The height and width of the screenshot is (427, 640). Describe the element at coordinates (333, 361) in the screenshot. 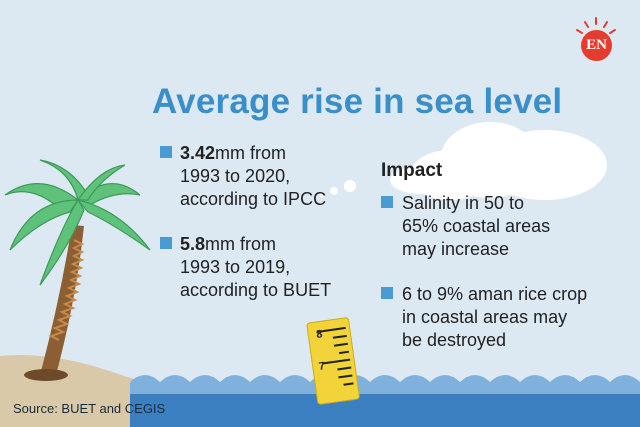

I see `sea-level-gauge: 8 7` at that location.